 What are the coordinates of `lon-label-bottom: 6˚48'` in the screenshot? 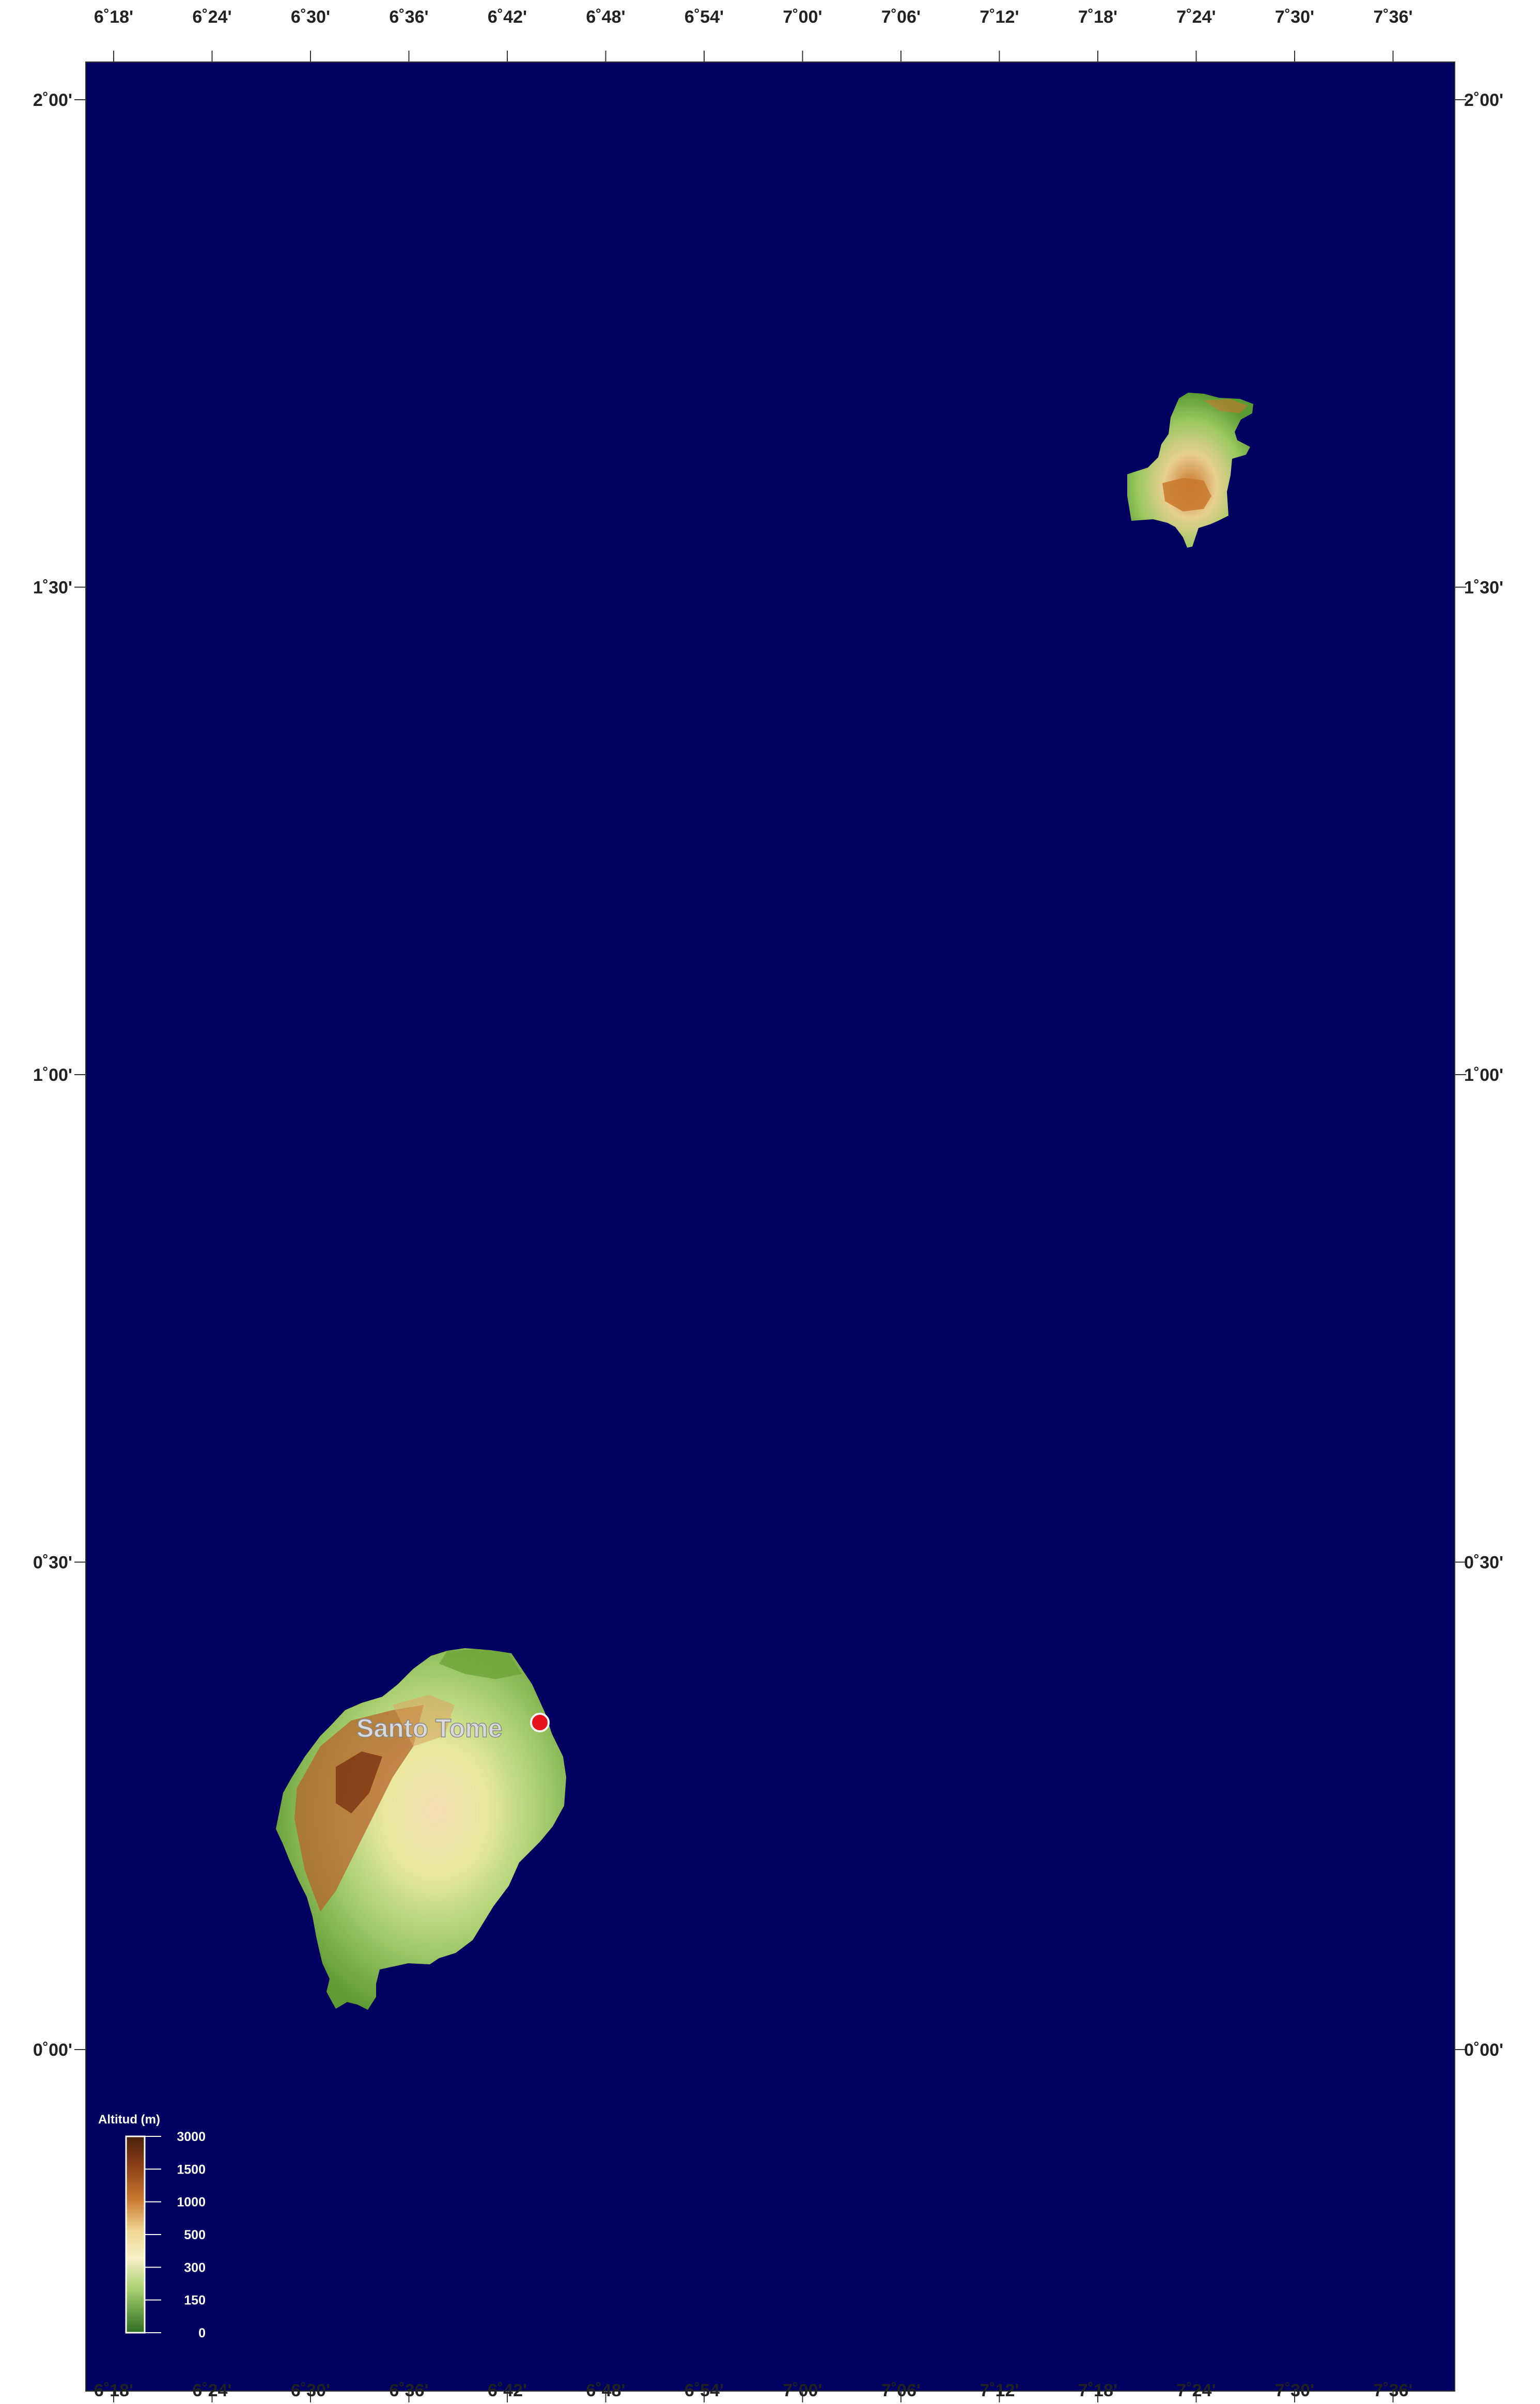 It's located at (605, 2390).